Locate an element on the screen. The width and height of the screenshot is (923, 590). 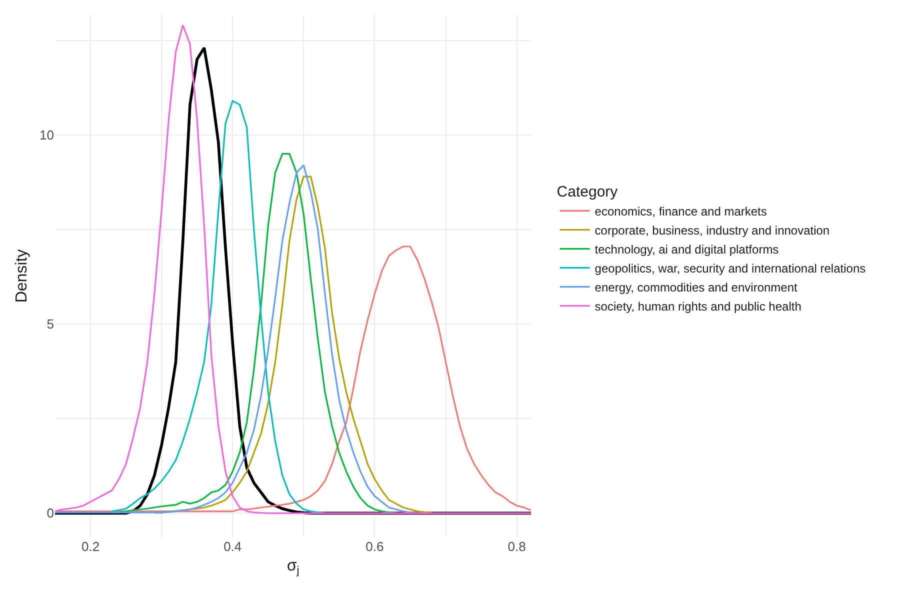
x-axis-title: σ$_{j}$ is located at coordinates (293, 568).